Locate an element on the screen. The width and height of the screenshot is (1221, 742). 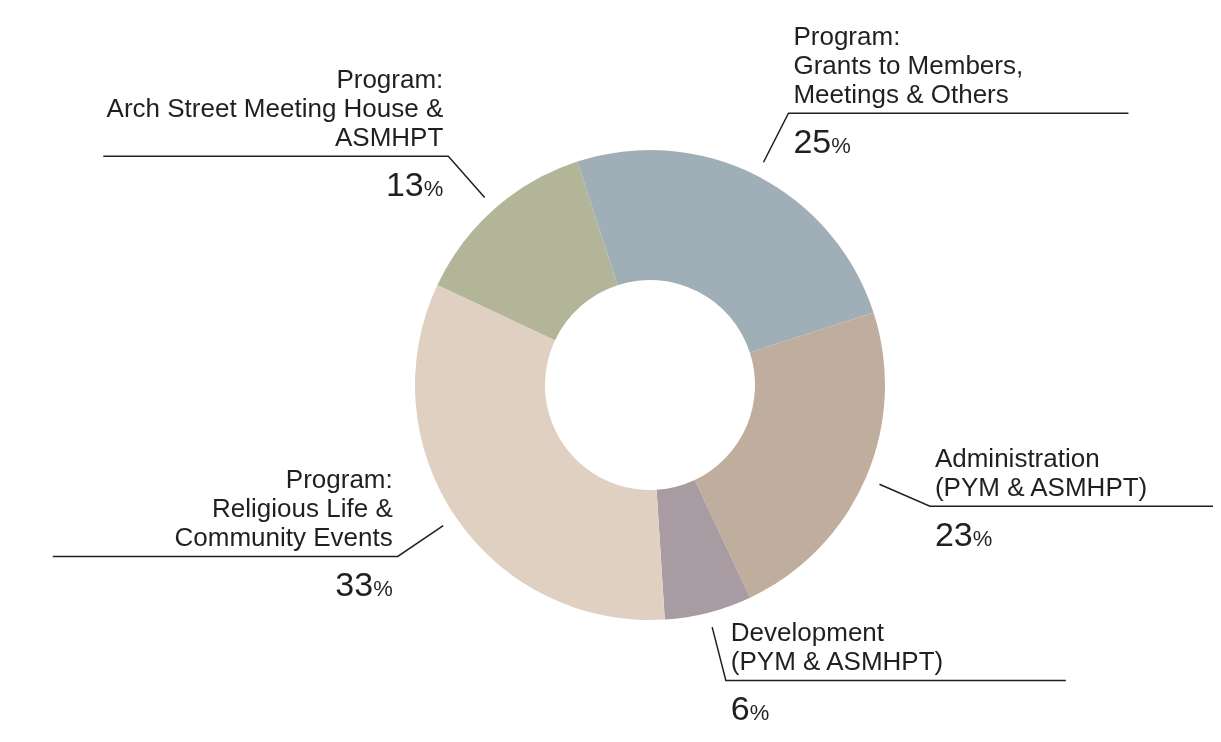
data-label: 6% is located at coordinates (750, 708).